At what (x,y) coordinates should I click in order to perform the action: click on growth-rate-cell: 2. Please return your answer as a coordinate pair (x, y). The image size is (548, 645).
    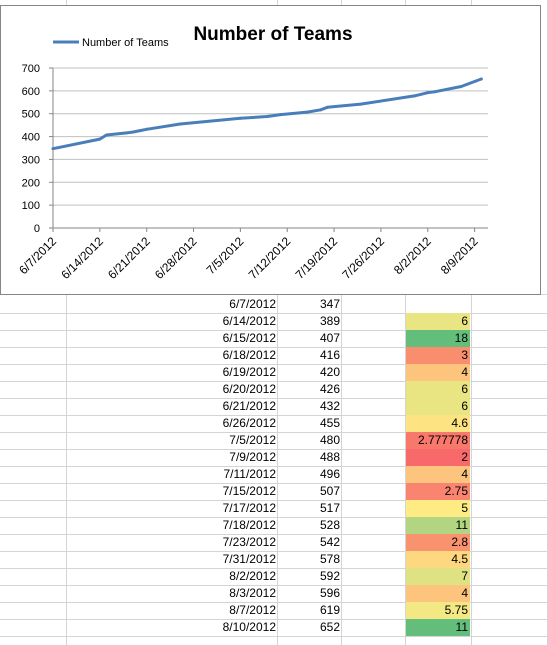
    Looking at the image, I should click on (438, 457).